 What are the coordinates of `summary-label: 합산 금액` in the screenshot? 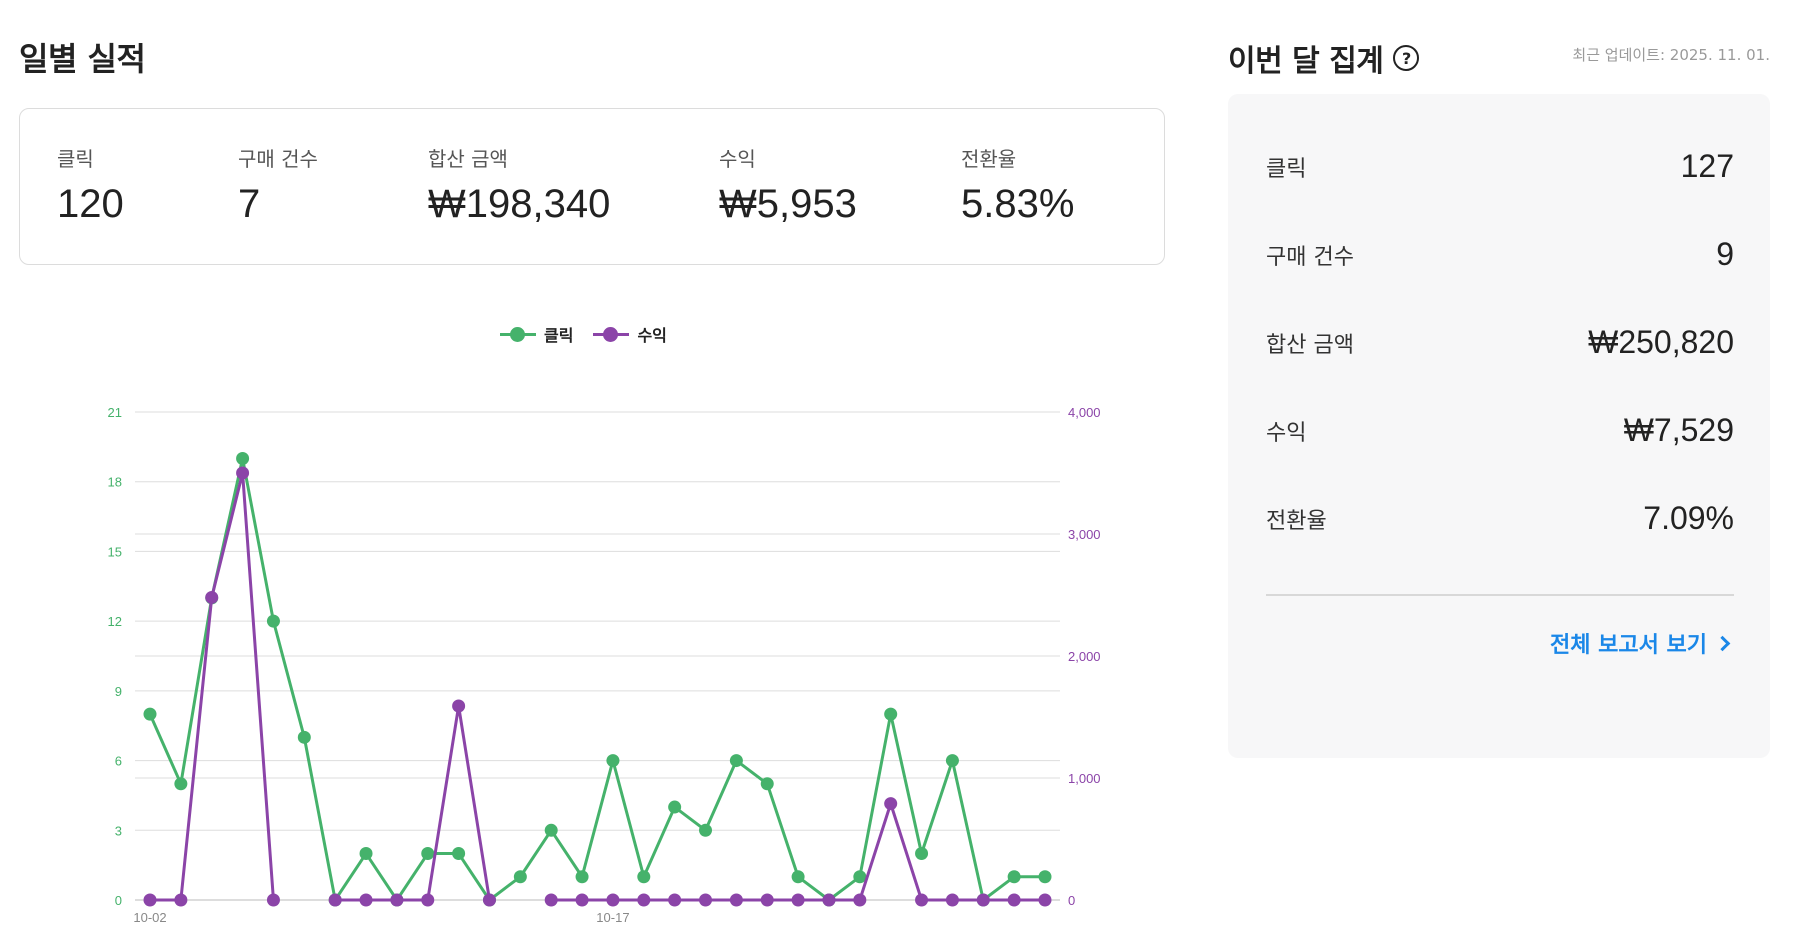 It's located at (468, 159).